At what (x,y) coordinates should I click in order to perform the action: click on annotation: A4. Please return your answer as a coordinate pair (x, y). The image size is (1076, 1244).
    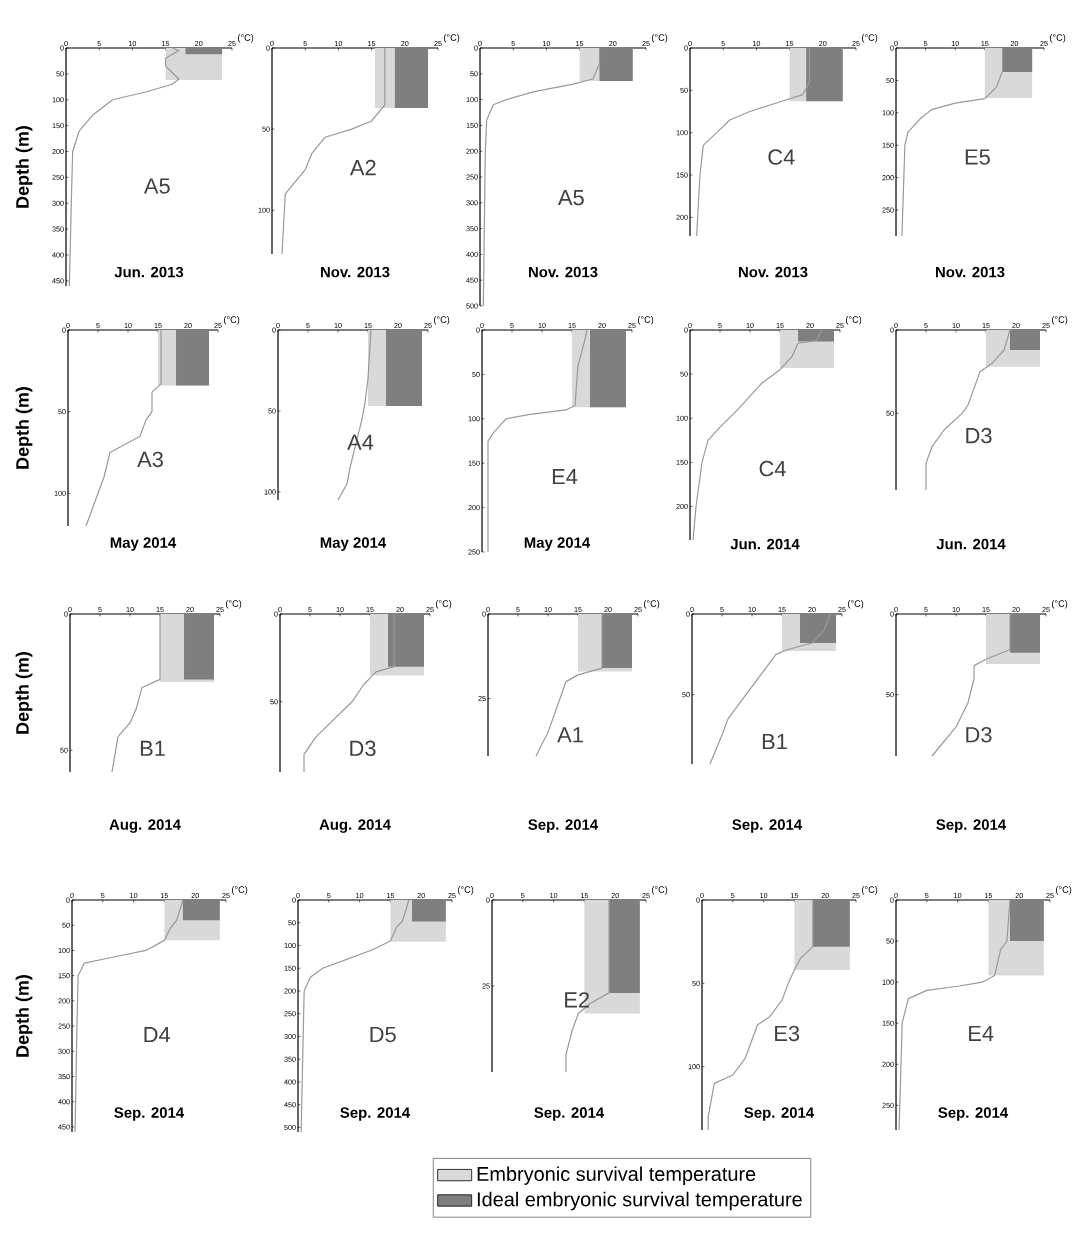
    Looking at the image, I should click on (360, 442).